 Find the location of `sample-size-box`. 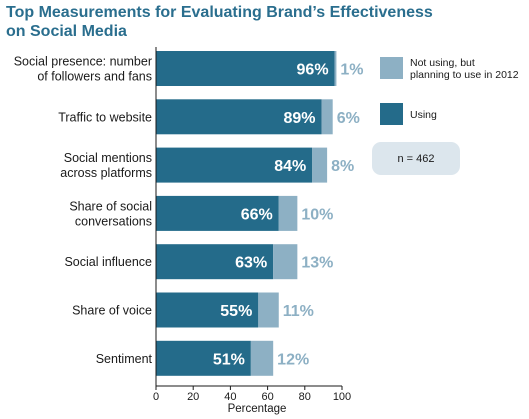

sample-size-box is located at coordinates (416, 158).